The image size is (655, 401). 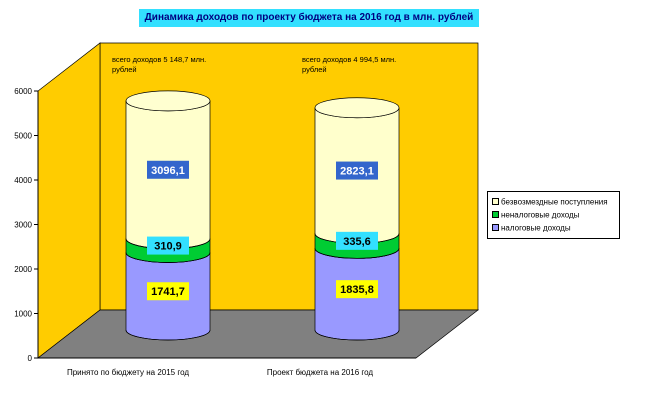 I want to click on data-label: 3096,1, so click(x=168, y=171).